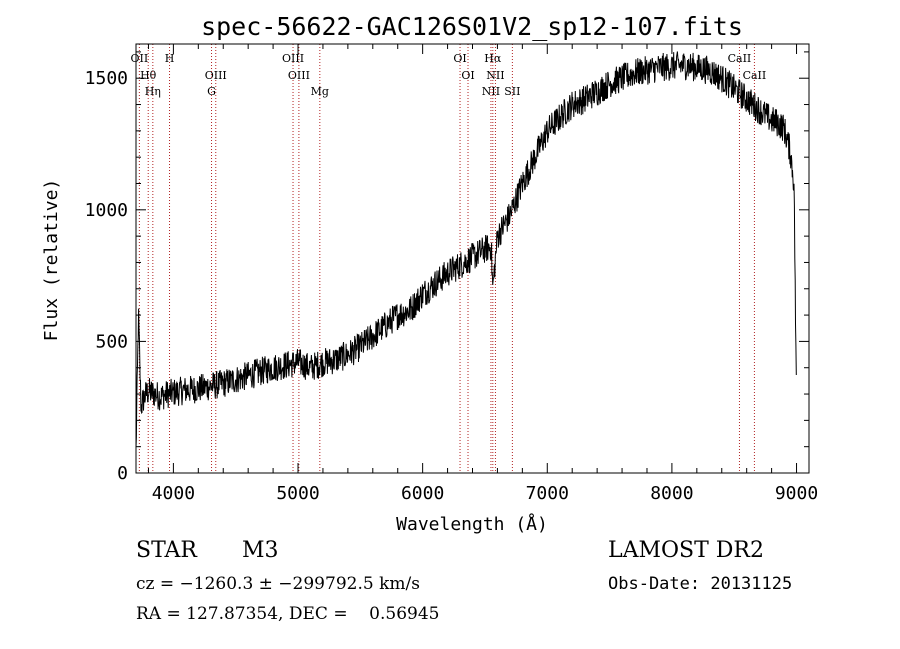 This screenshot has width=900, height=649. I want to click on spectral-line-label-8: Mg, so click(320, 91).